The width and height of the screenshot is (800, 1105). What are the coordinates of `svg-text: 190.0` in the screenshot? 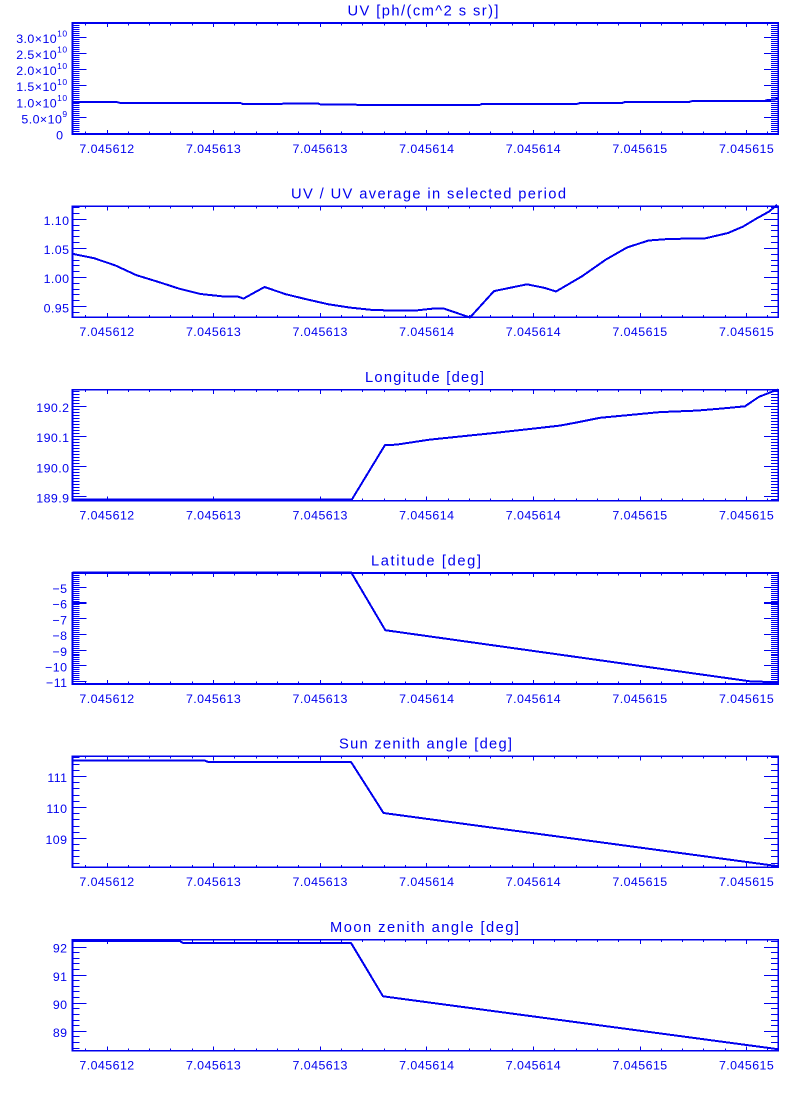 It's located at (52, 468).